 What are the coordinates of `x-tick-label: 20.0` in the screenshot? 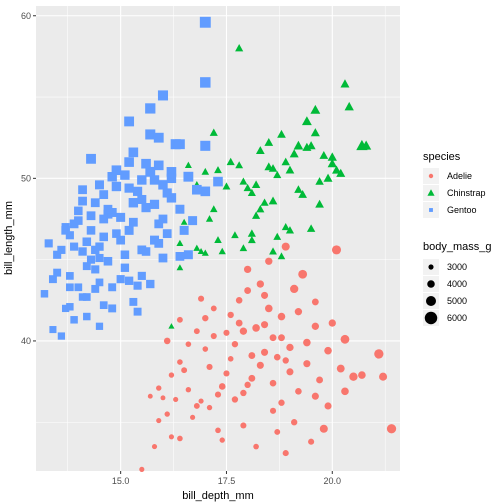 It's located at (333, 481).